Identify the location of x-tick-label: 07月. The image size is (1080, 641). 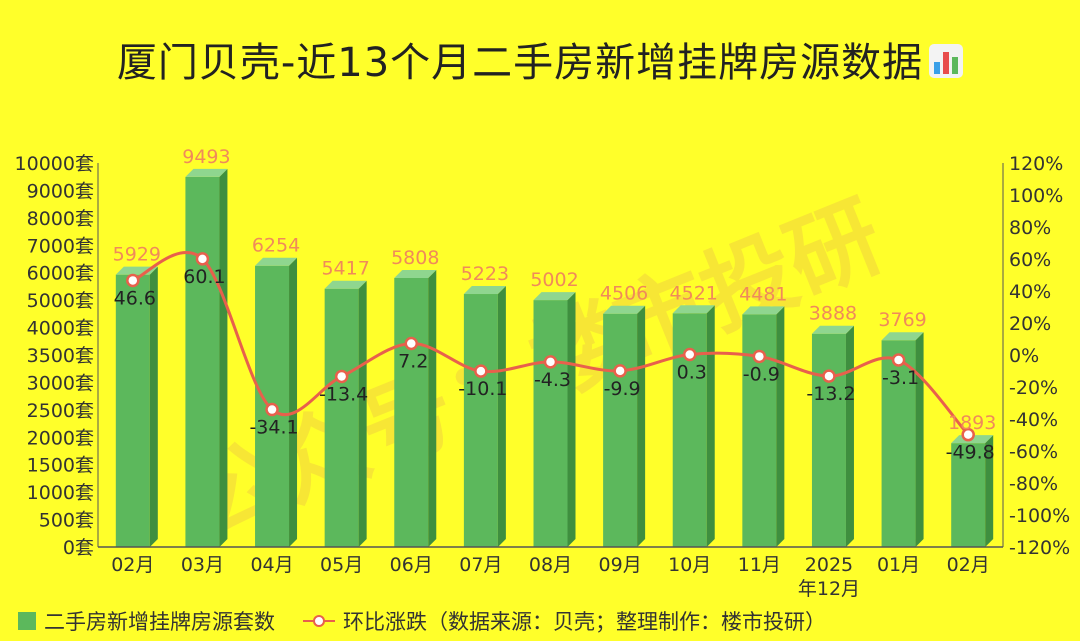
(480, 565).